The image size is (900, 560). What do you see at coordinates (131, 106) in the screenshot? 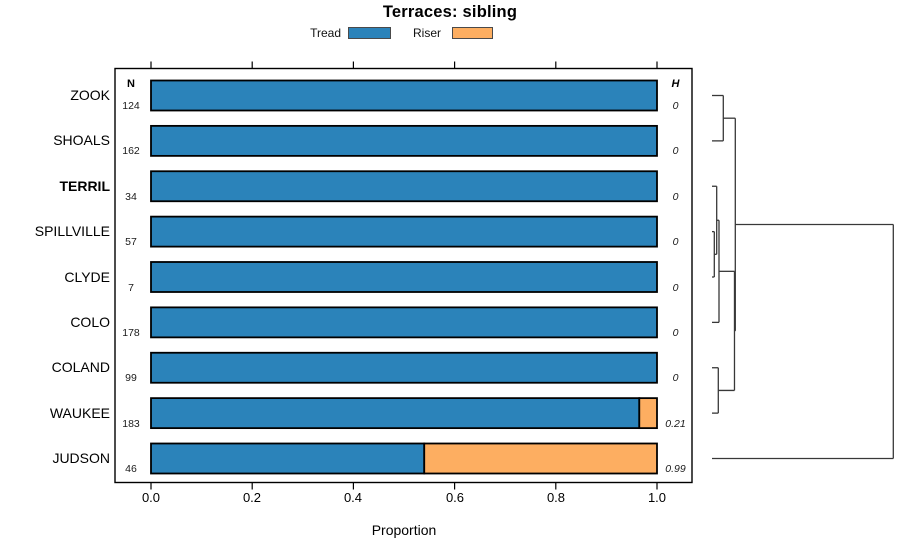
I see `n-value: 124` at bounding box center [131, 106].